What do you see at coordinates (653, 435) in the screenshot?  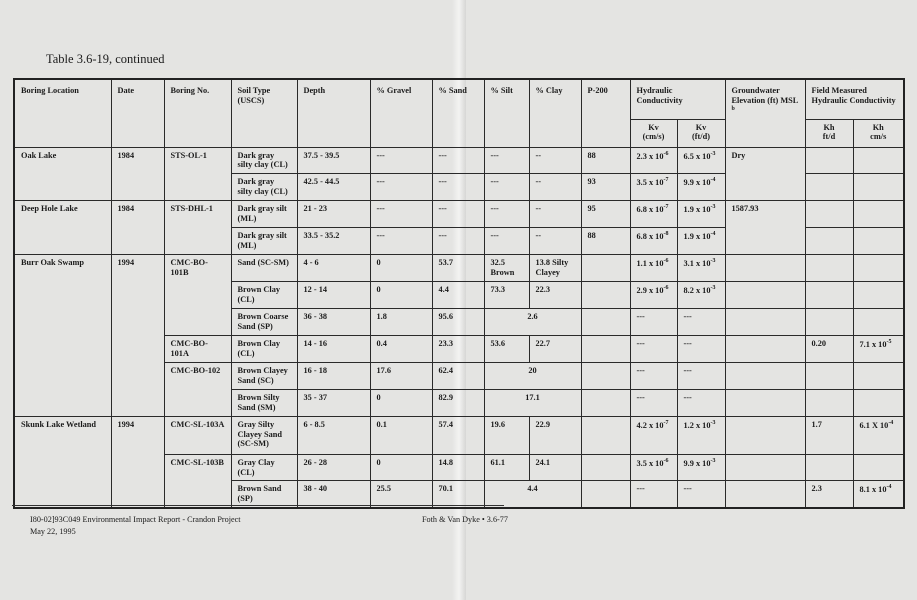 I see `kv-cms: 4.2 x 10-7` at bounding box center [653, 435].